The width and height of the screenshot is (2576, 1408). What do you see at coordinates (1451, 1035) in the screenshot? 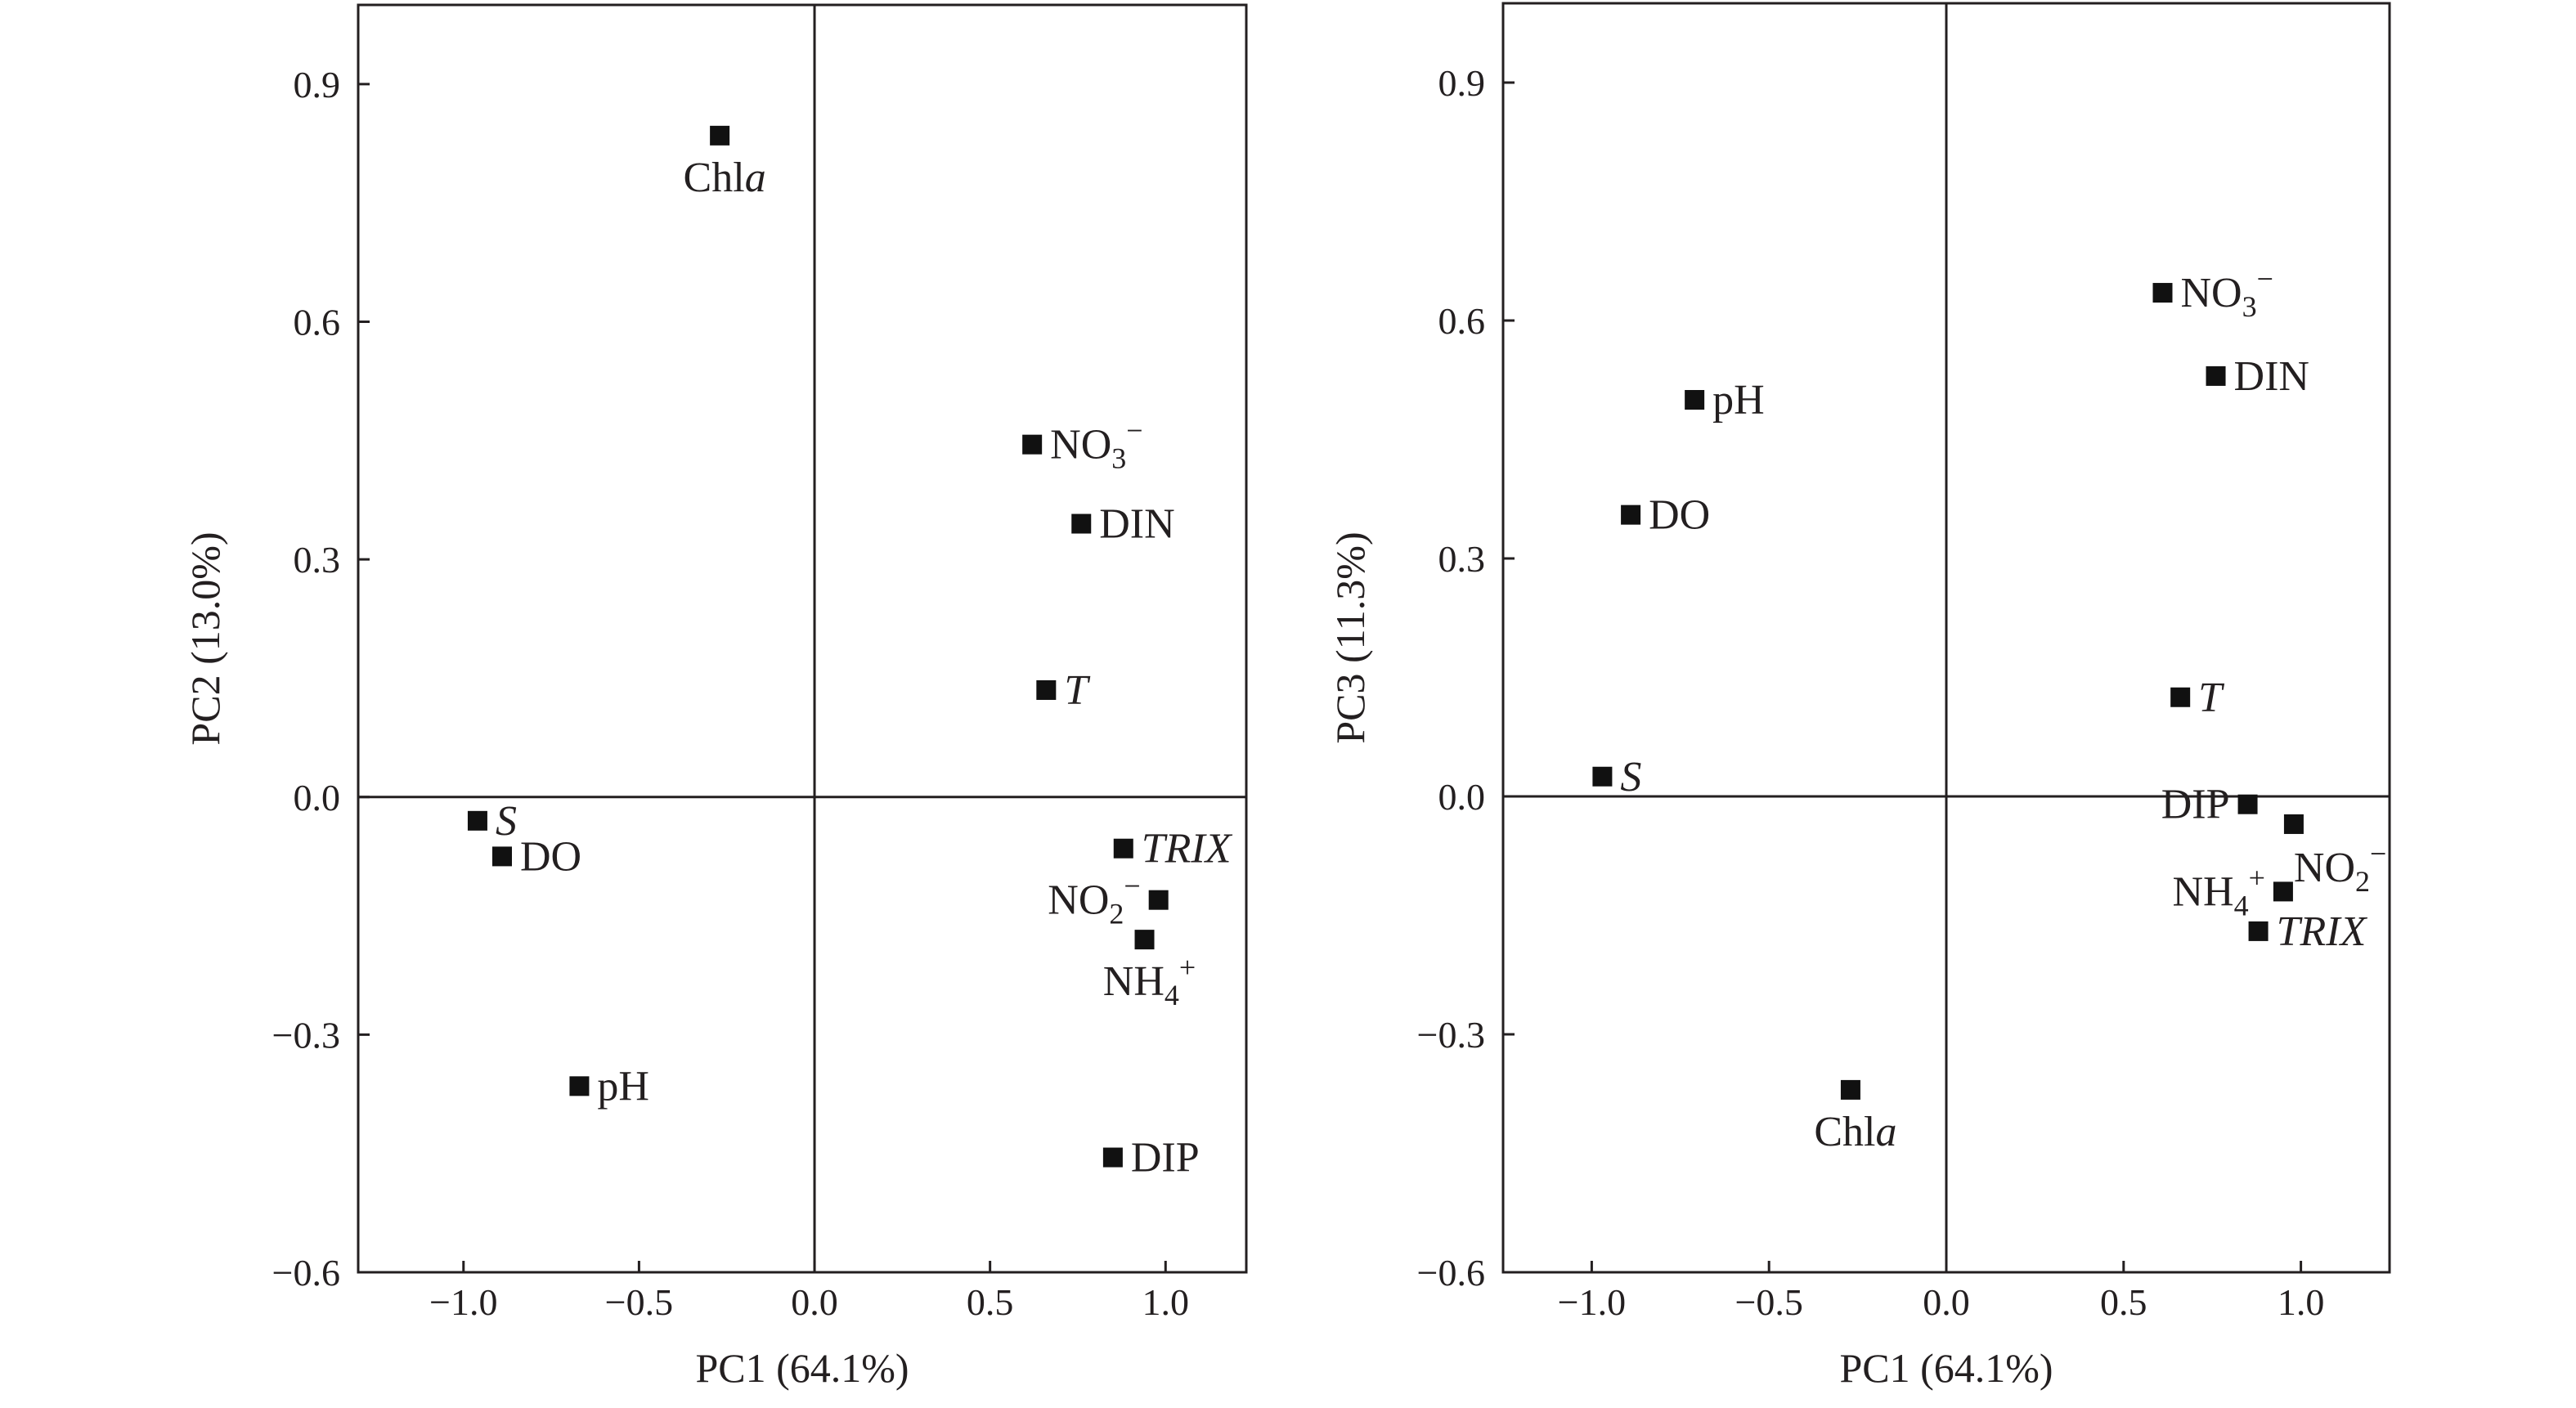
I see `y-tick-label: −0.3` at bounding box center [1451, 1035].